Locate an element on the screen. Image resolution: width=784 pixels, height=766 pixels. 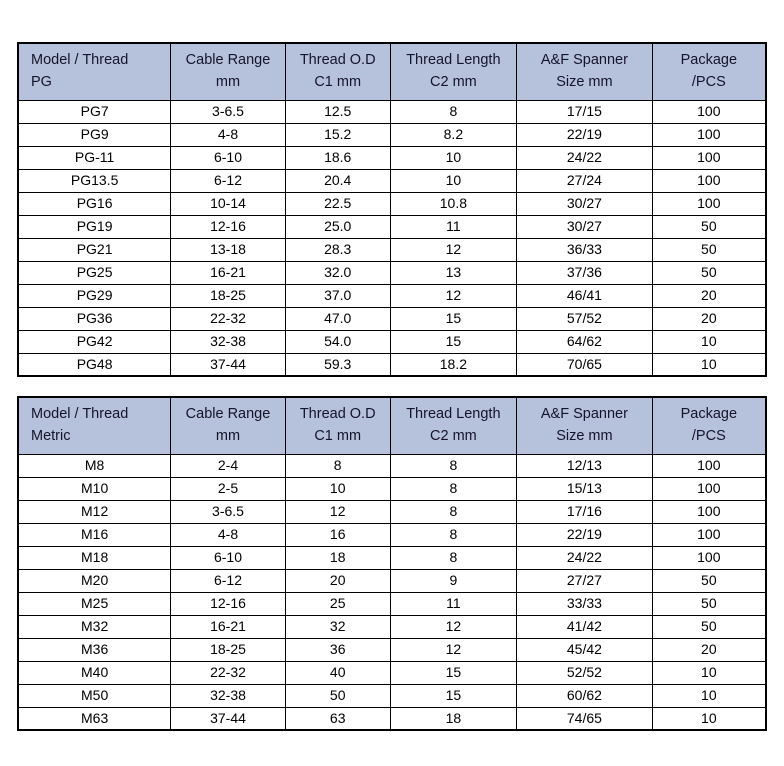
table-cell: PG7 is located at coordinates (94, 111).